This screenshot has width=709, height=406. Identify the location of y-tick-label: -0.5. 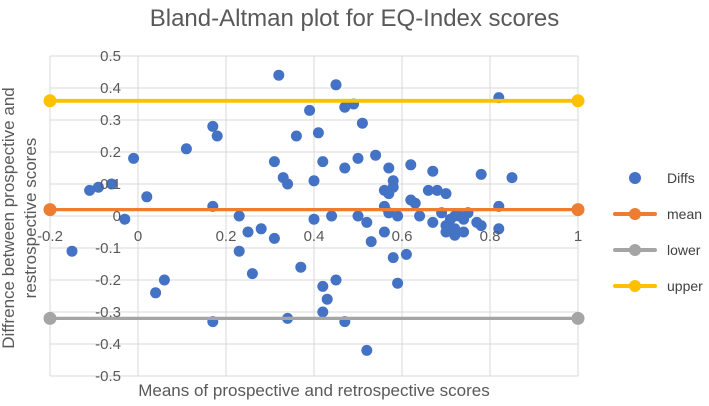
(108, 376).